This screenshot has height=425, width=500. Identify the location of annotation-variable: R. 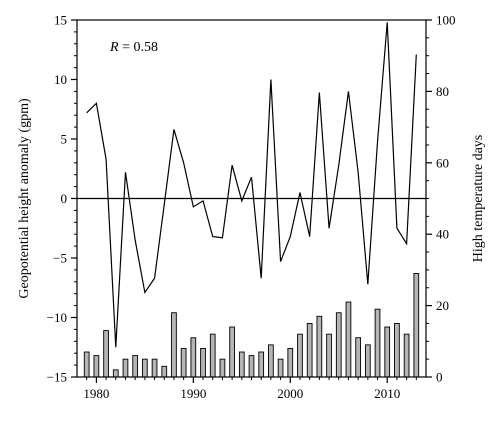
(114, 47).